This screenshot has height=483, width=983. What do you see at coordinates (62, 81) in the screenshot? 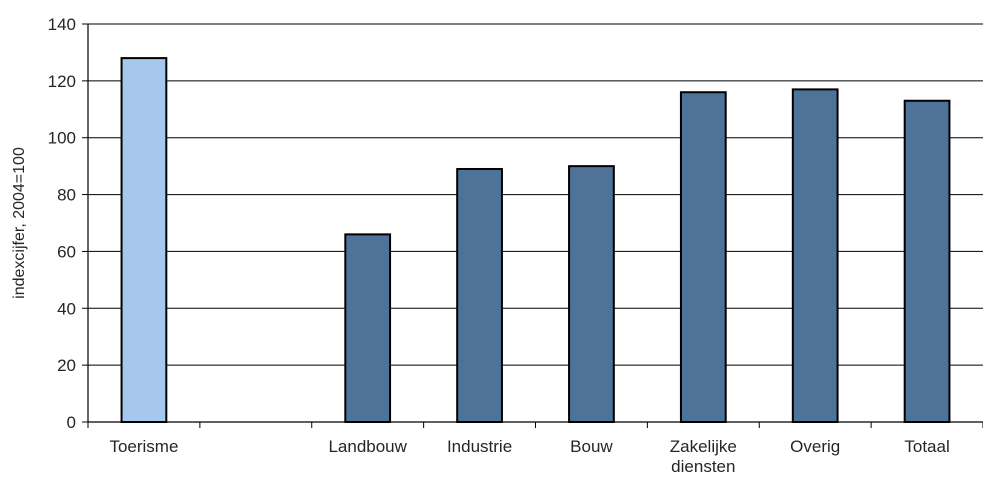
I see `y-tick-label: 120` at bounding box center [62, 81].